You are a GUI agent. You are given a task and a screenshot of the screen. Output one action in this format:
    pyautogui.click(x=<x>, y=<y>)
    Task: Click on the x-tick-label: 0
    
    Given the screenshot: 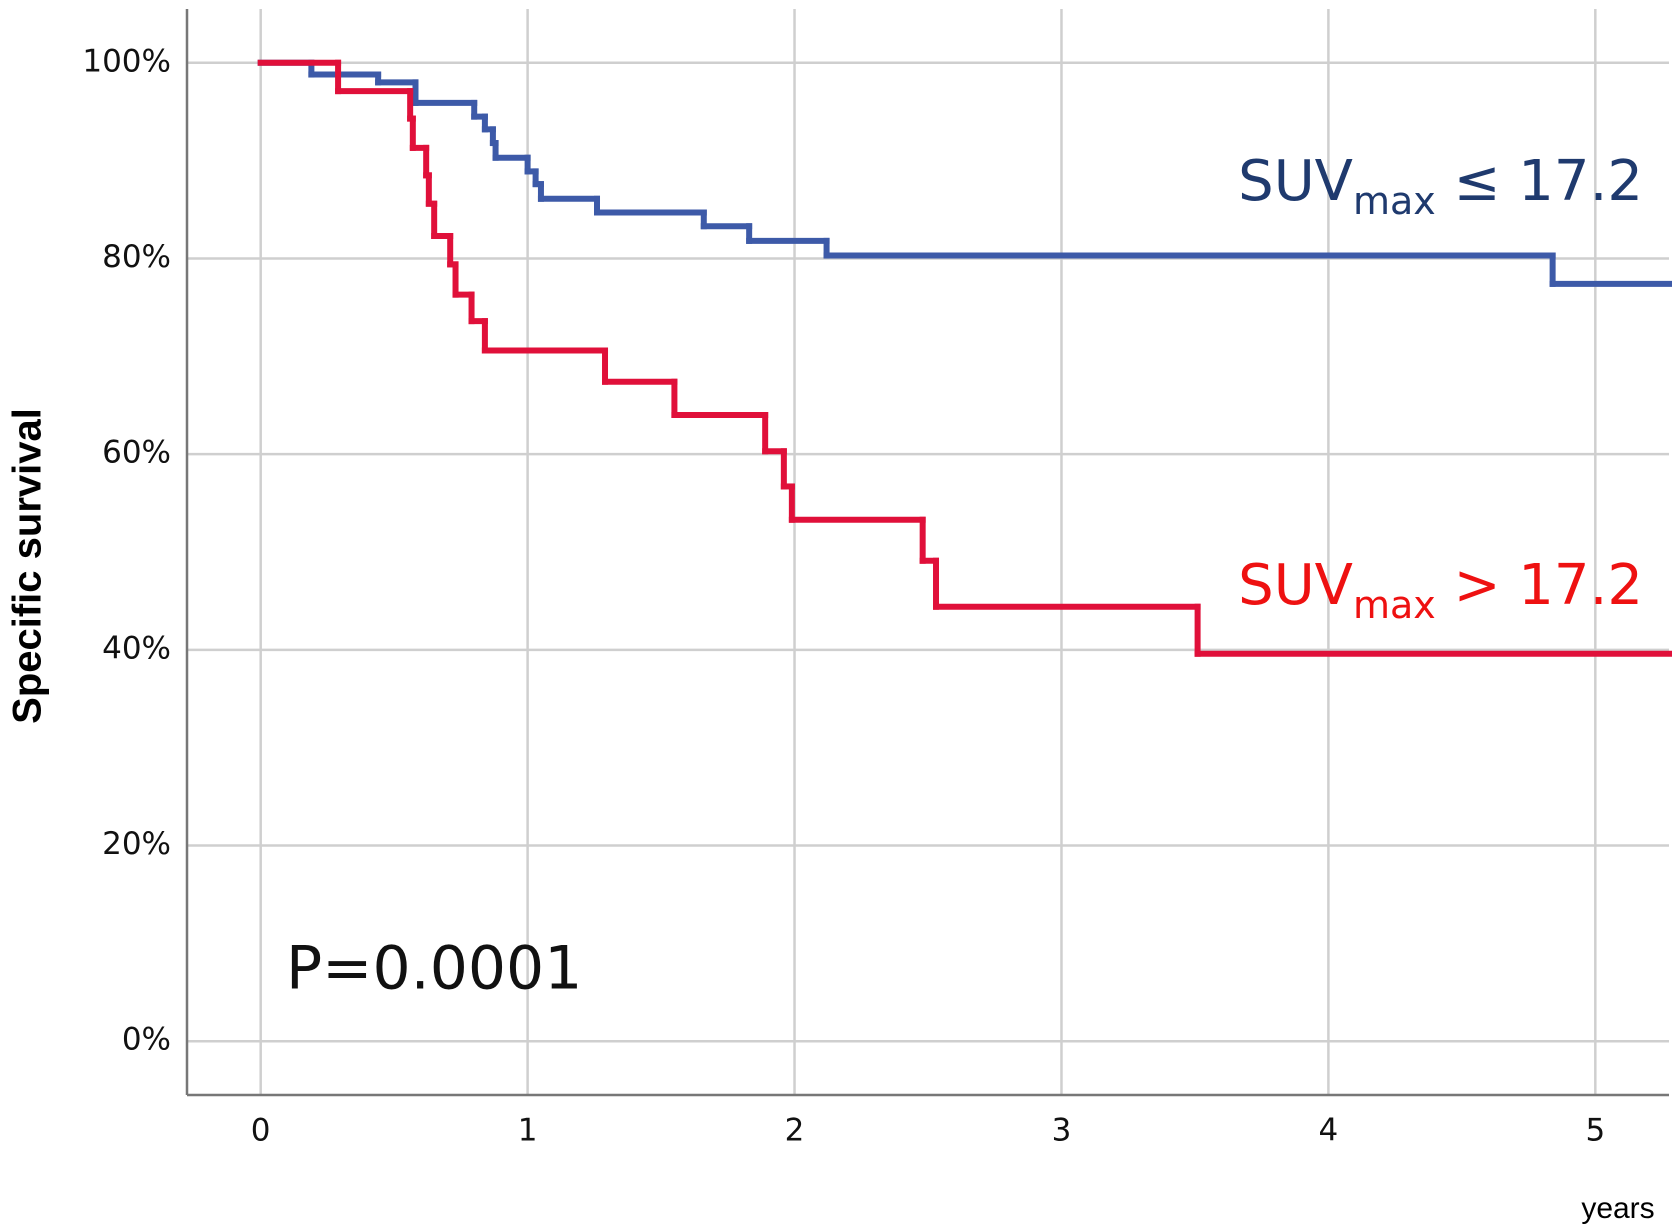 What is the action you would take?
    pyautogui.click(x=261, y=1131)
    